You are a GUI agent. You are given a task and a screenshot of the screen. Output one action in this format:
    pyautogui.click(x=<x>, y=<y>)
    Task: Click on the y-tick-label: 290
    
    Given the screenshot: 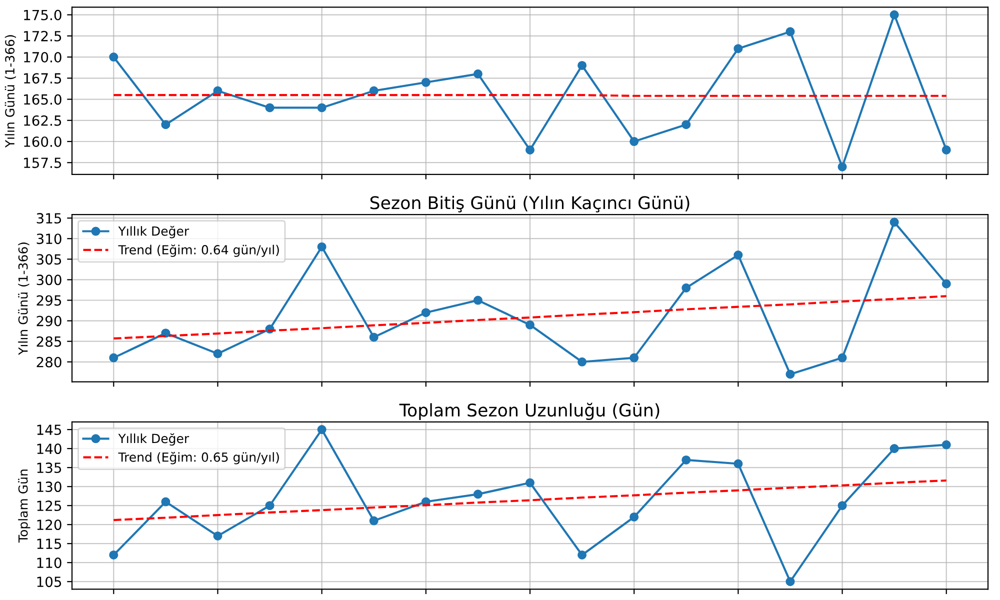 What is the action you would take?
    pyautogui.click(x=49, y=321)
    